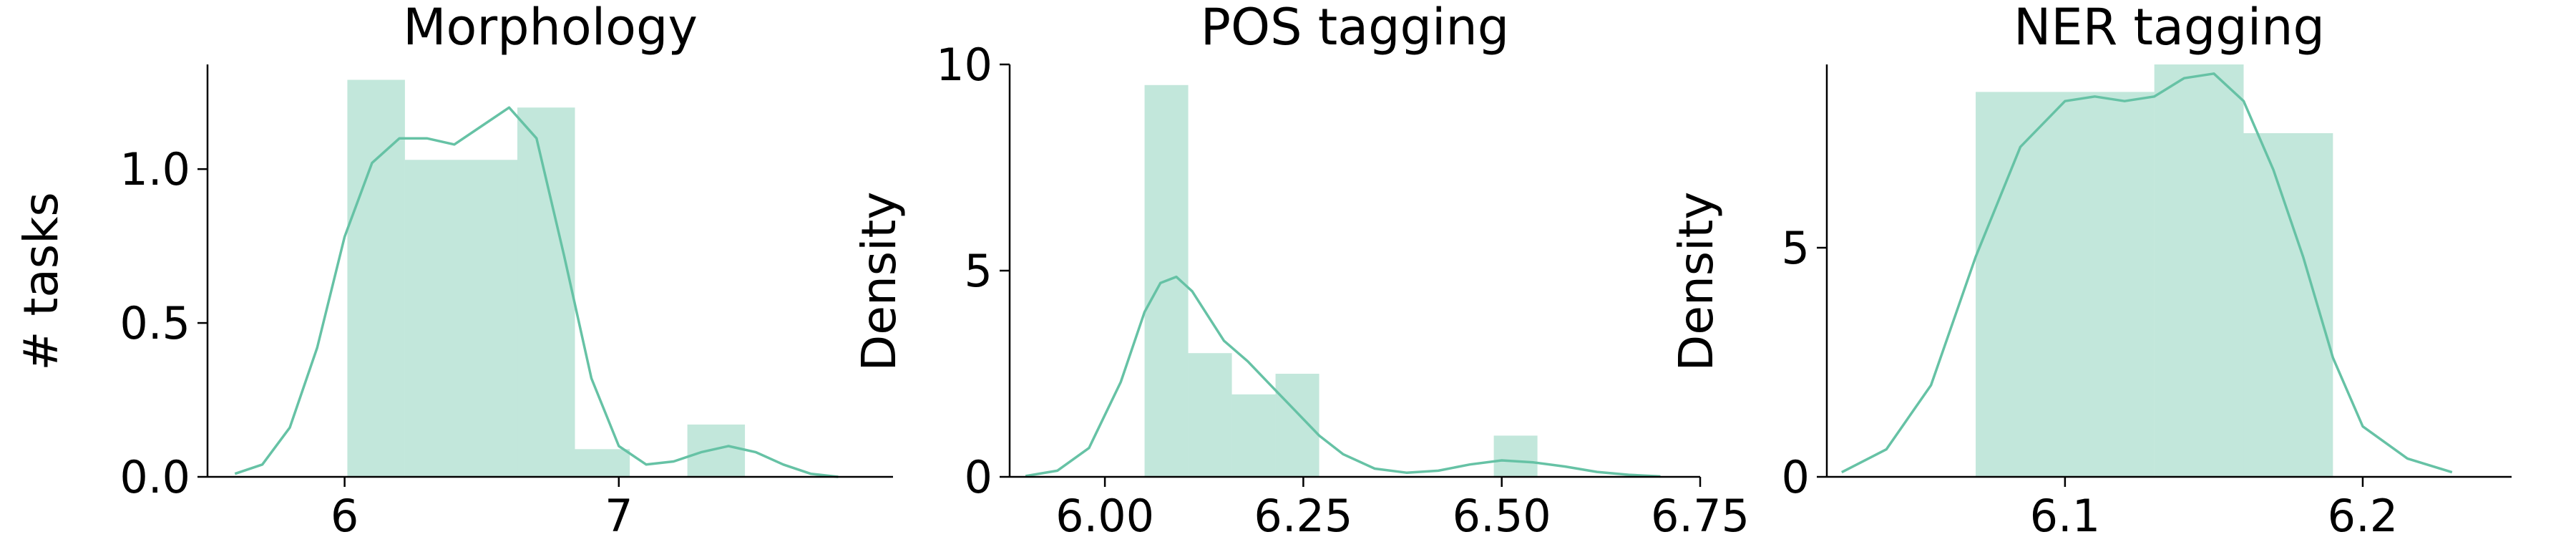  Describe the element at coordinates (1355, 28) in the screenshot. I see `chart-title: POS tagging` at that location.